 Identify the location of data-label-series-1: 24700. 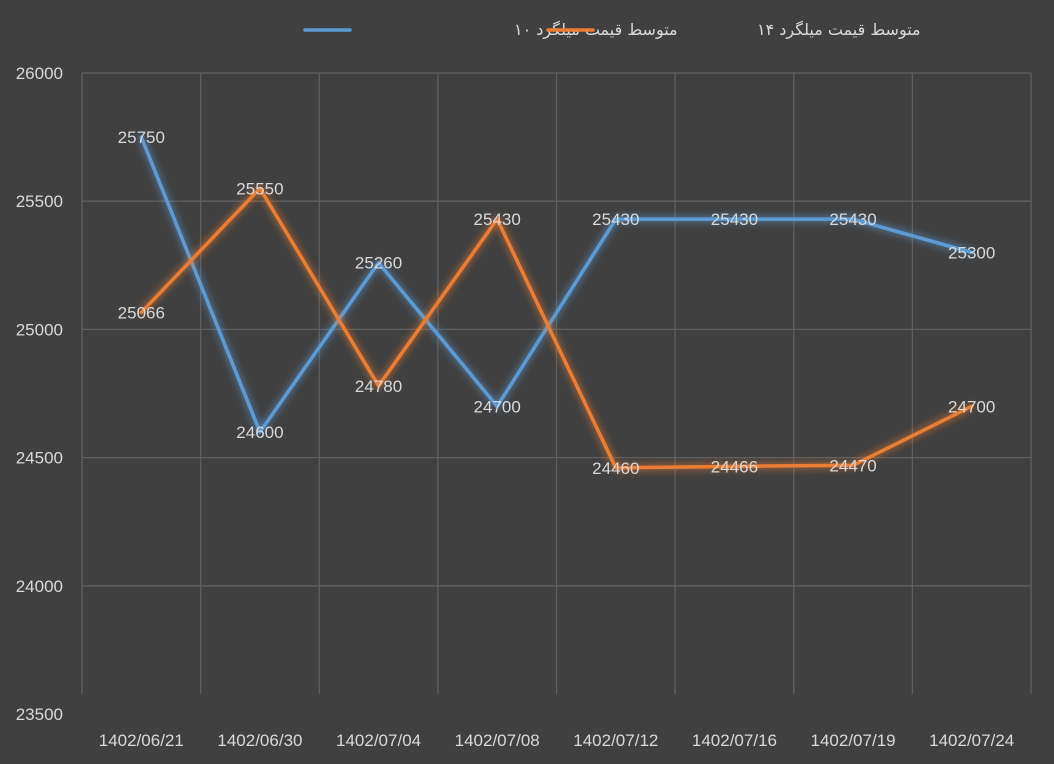
(497, 406).